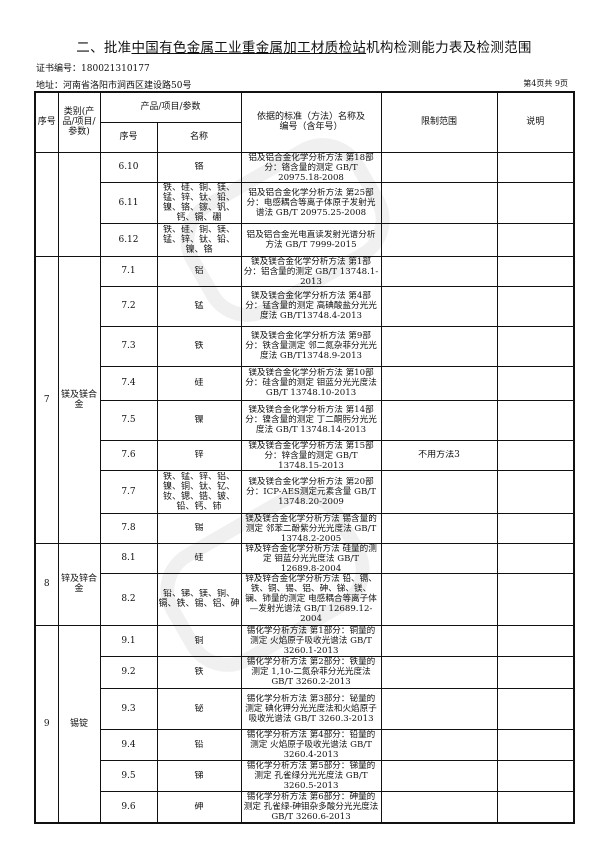  Describe the element at coordinates (46, 204) in the screenshot. I see `group-seq` at that location.